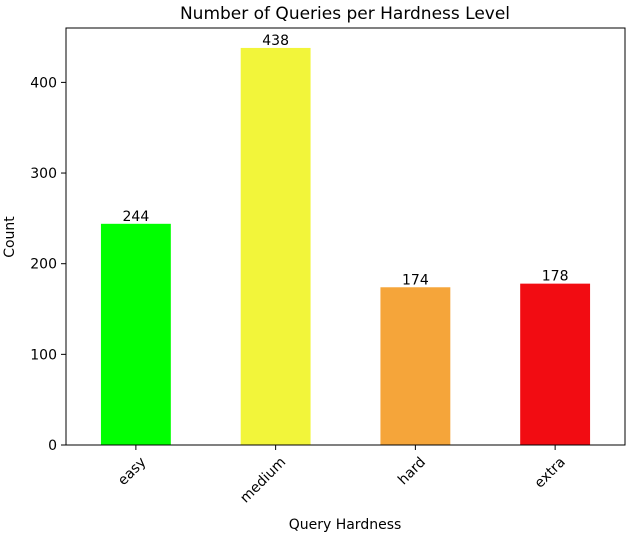 This screenshot has width=630, height=541. What do you see at coordinates (555, 364) in the screenshot?
I see `bar-extra` at bounding box center [555, 364].